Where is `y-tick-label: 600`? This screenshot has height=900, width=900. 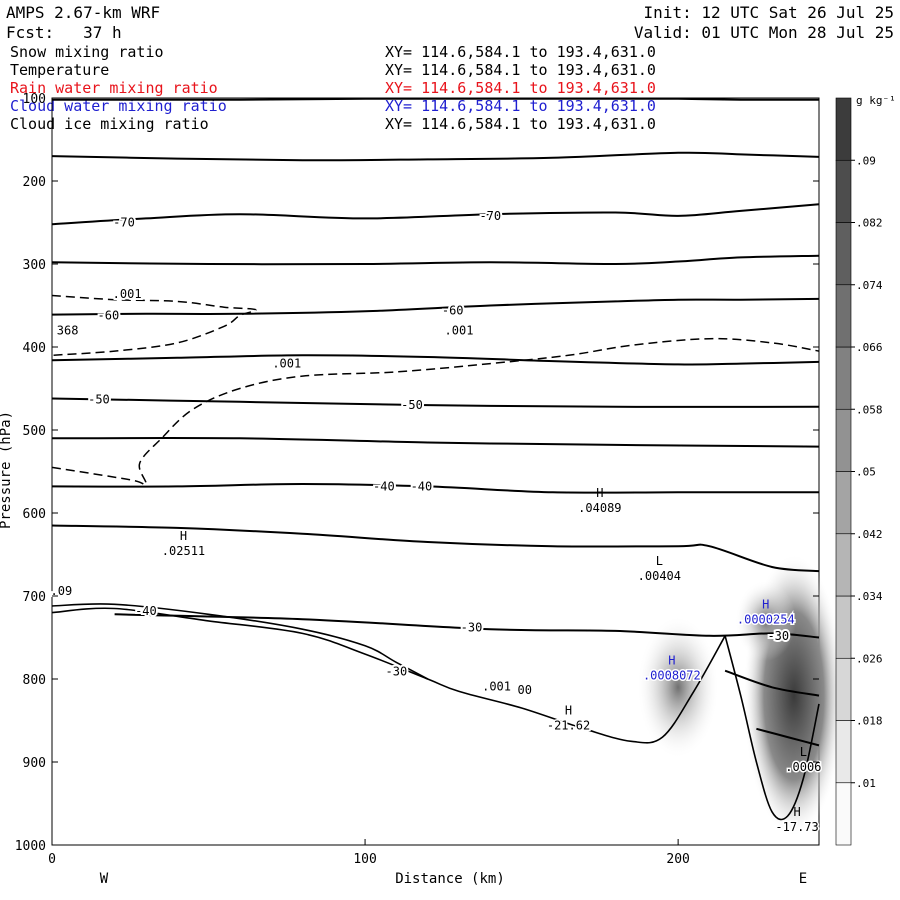
y-tick-label: 600 is located at coordinates (34, 514).